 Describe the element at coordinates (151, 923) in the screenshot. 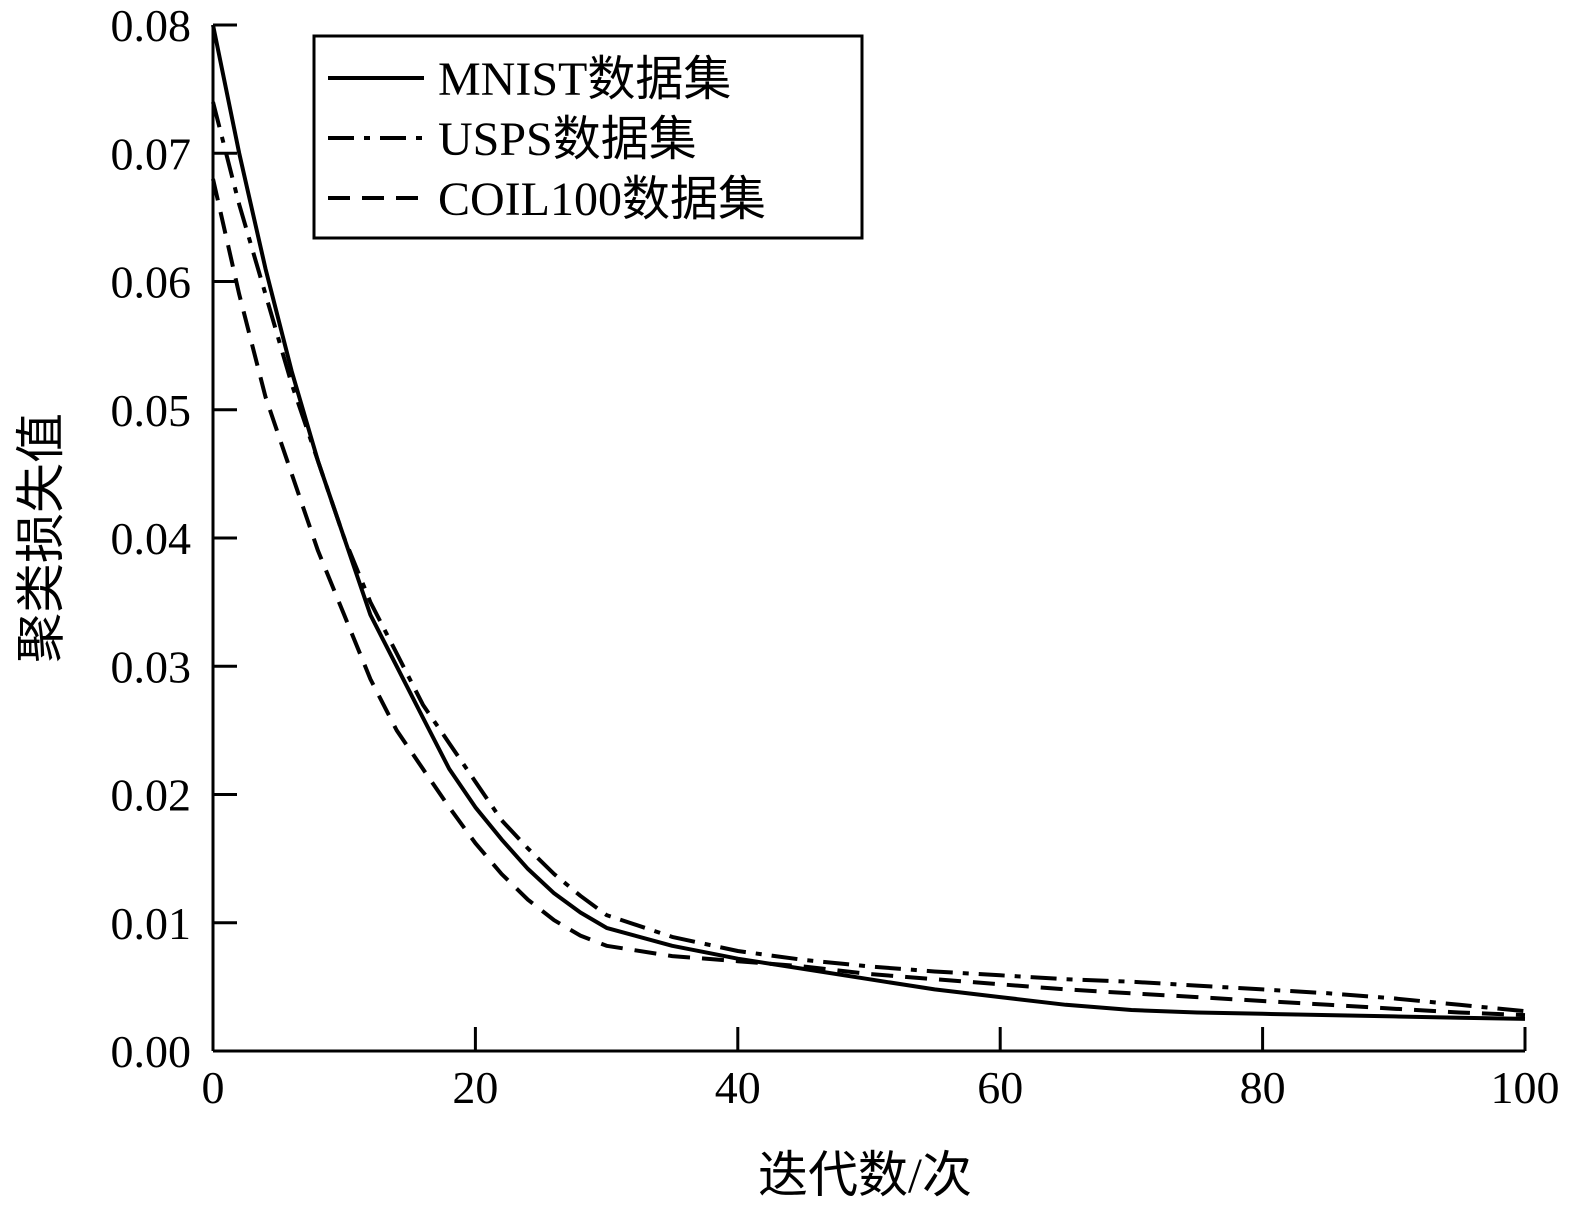

I see `y-tick-label: 0.01` at that location.